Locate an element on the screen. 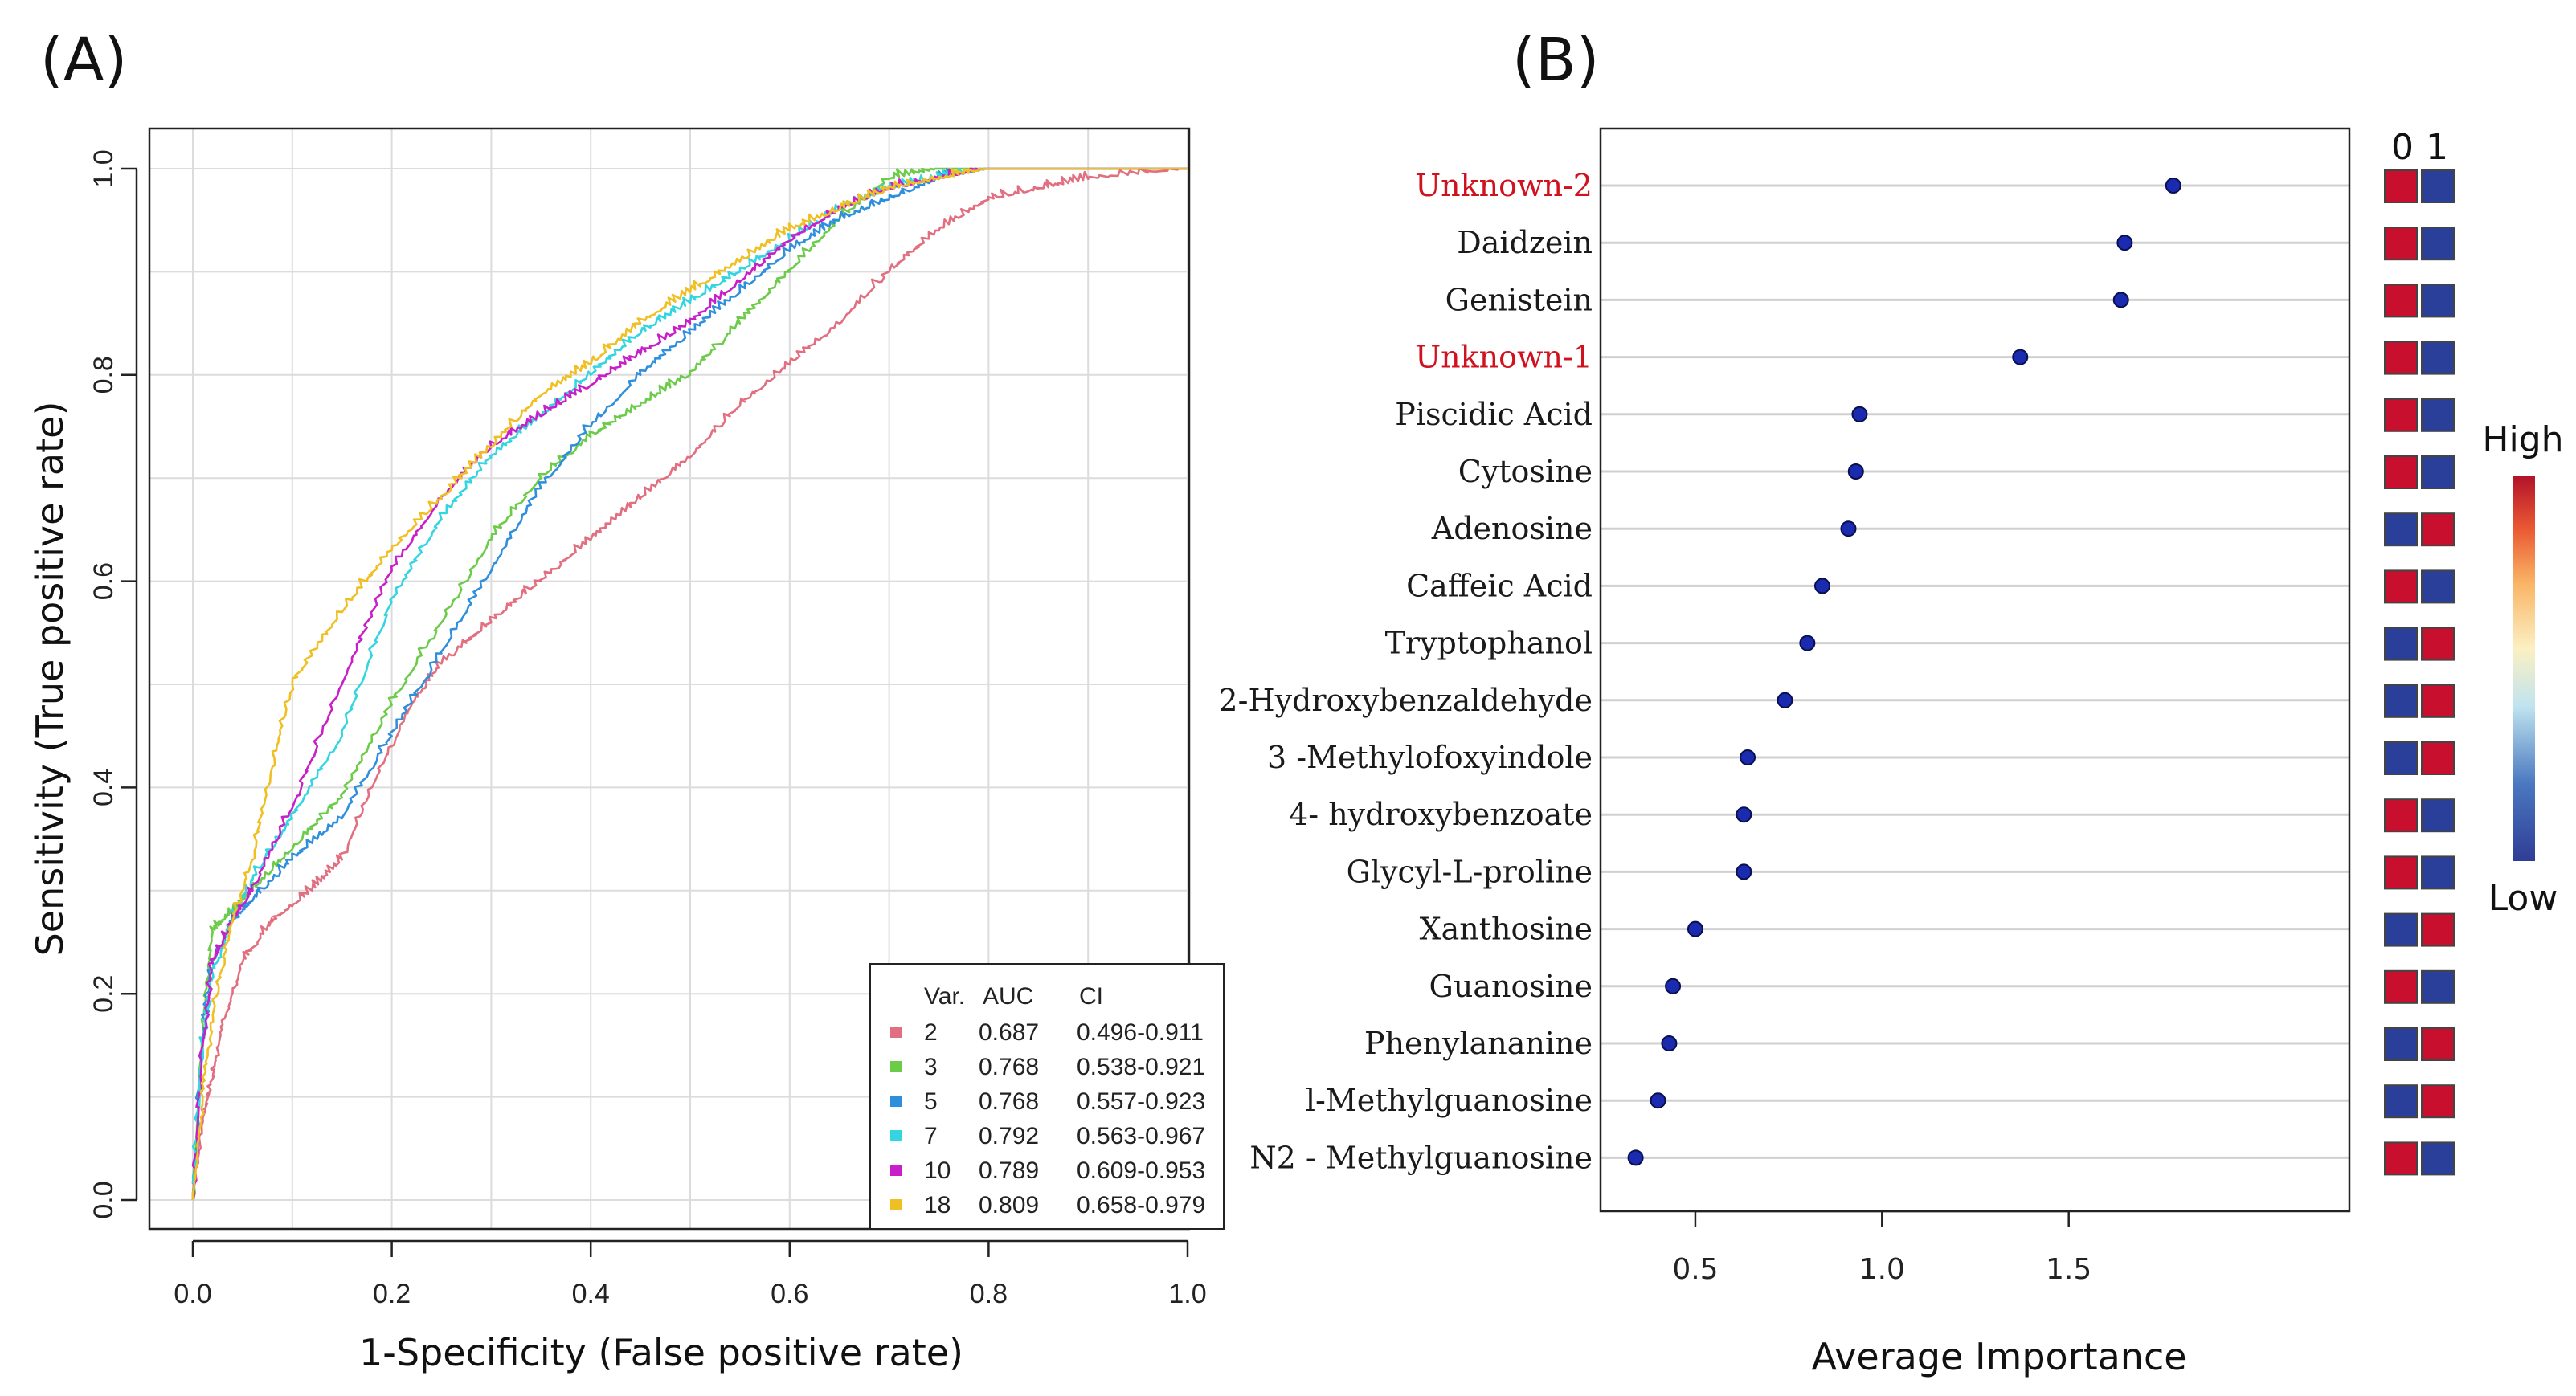 This screenshot has height=1396, width=2576. metabolite-label: Cytosine is located at coordinates (1526, 471).